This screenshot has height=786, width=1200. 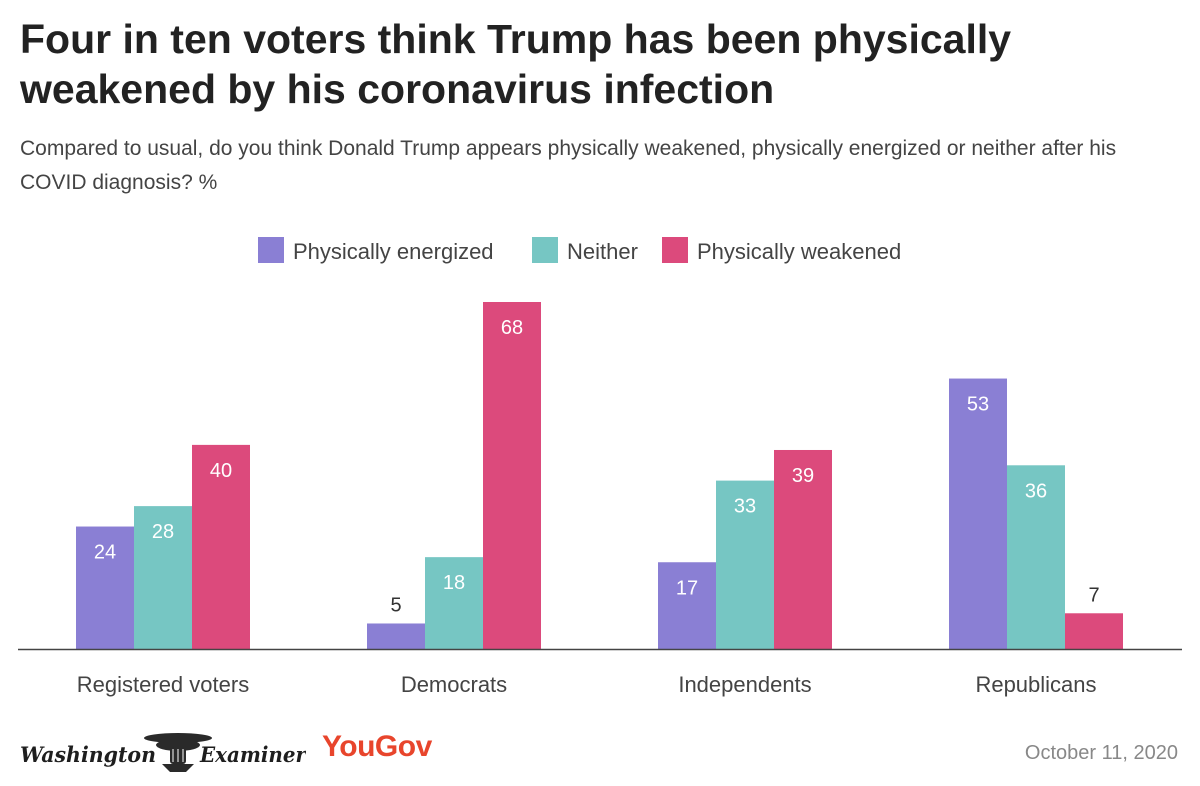 I want to click on data-label: 53, so click(x=978, y=405).